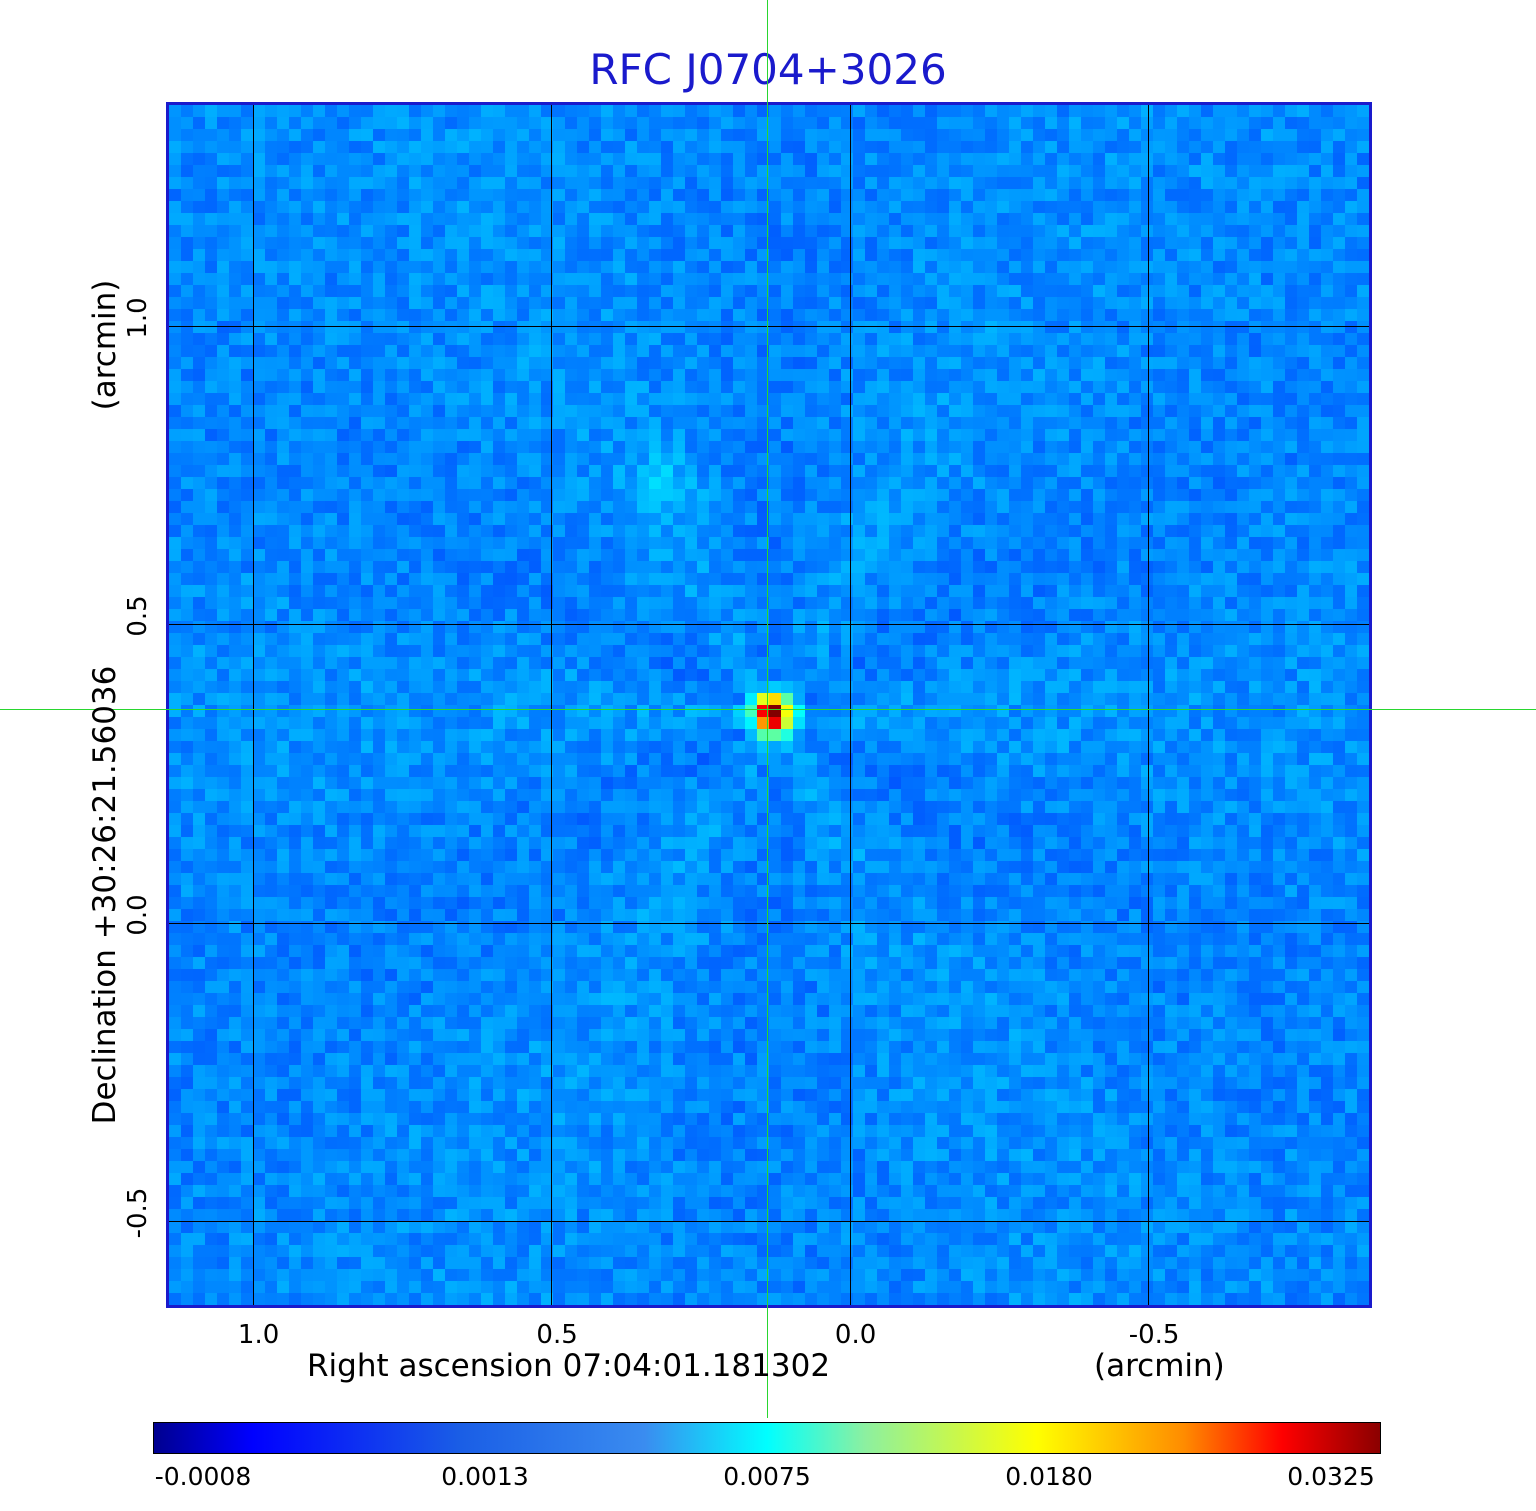 The height and width of the screenshot is (1511, 1536). I want to click on y-axis-unit: (arcmin), so click(105, 345).